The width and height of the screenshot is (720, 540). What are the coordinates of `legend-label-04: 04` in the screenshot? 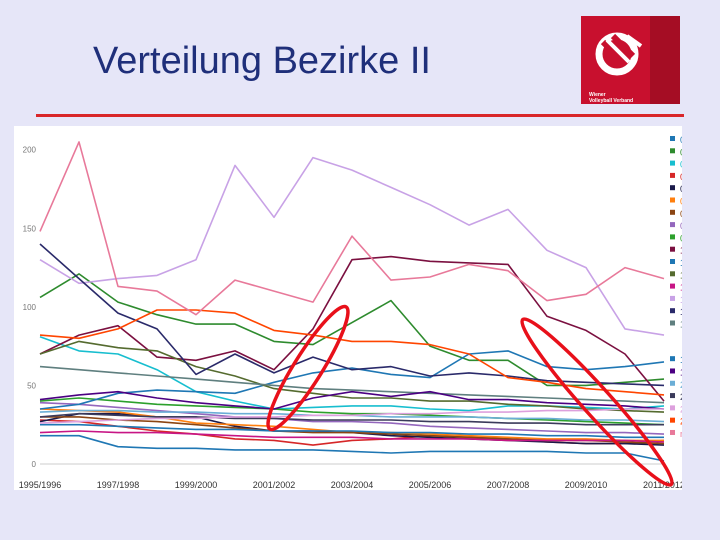 It's located at (681, 177).